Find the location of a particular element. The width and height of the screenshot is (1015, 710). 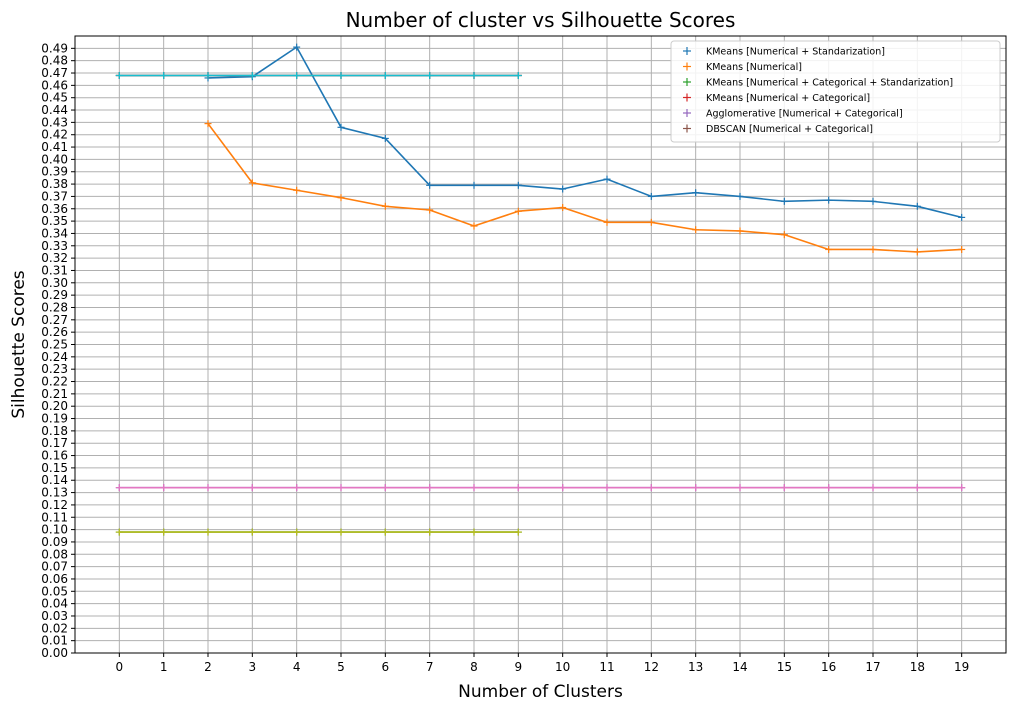

y-tick-label: 0.46 is located at coordinates (54, 85).